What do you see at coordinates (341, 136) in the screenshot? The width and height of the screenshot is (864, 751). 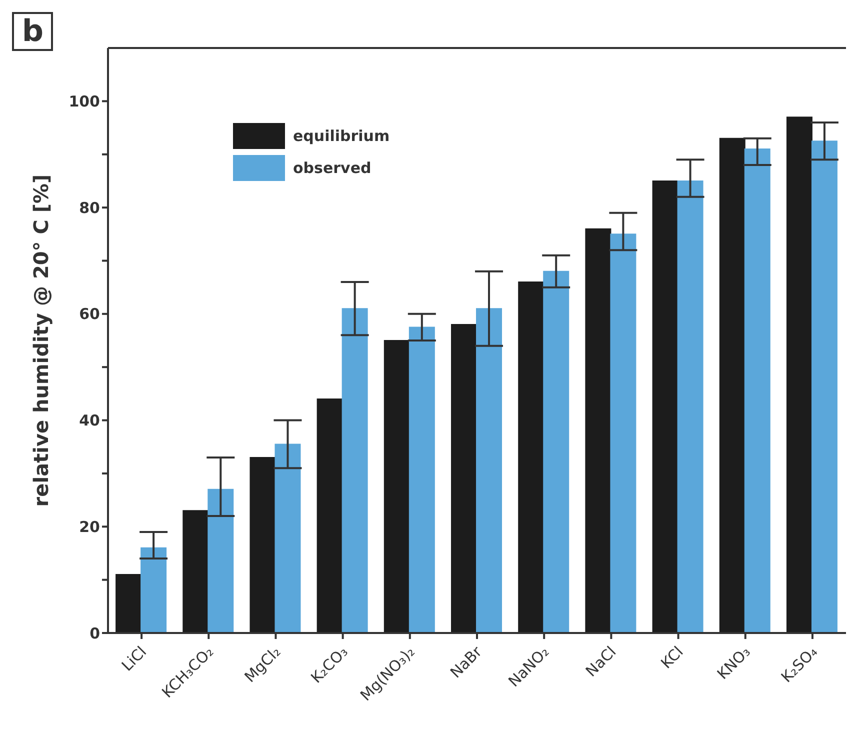 I see `legend-label: equilibrium` at bounding box center [341, 136].